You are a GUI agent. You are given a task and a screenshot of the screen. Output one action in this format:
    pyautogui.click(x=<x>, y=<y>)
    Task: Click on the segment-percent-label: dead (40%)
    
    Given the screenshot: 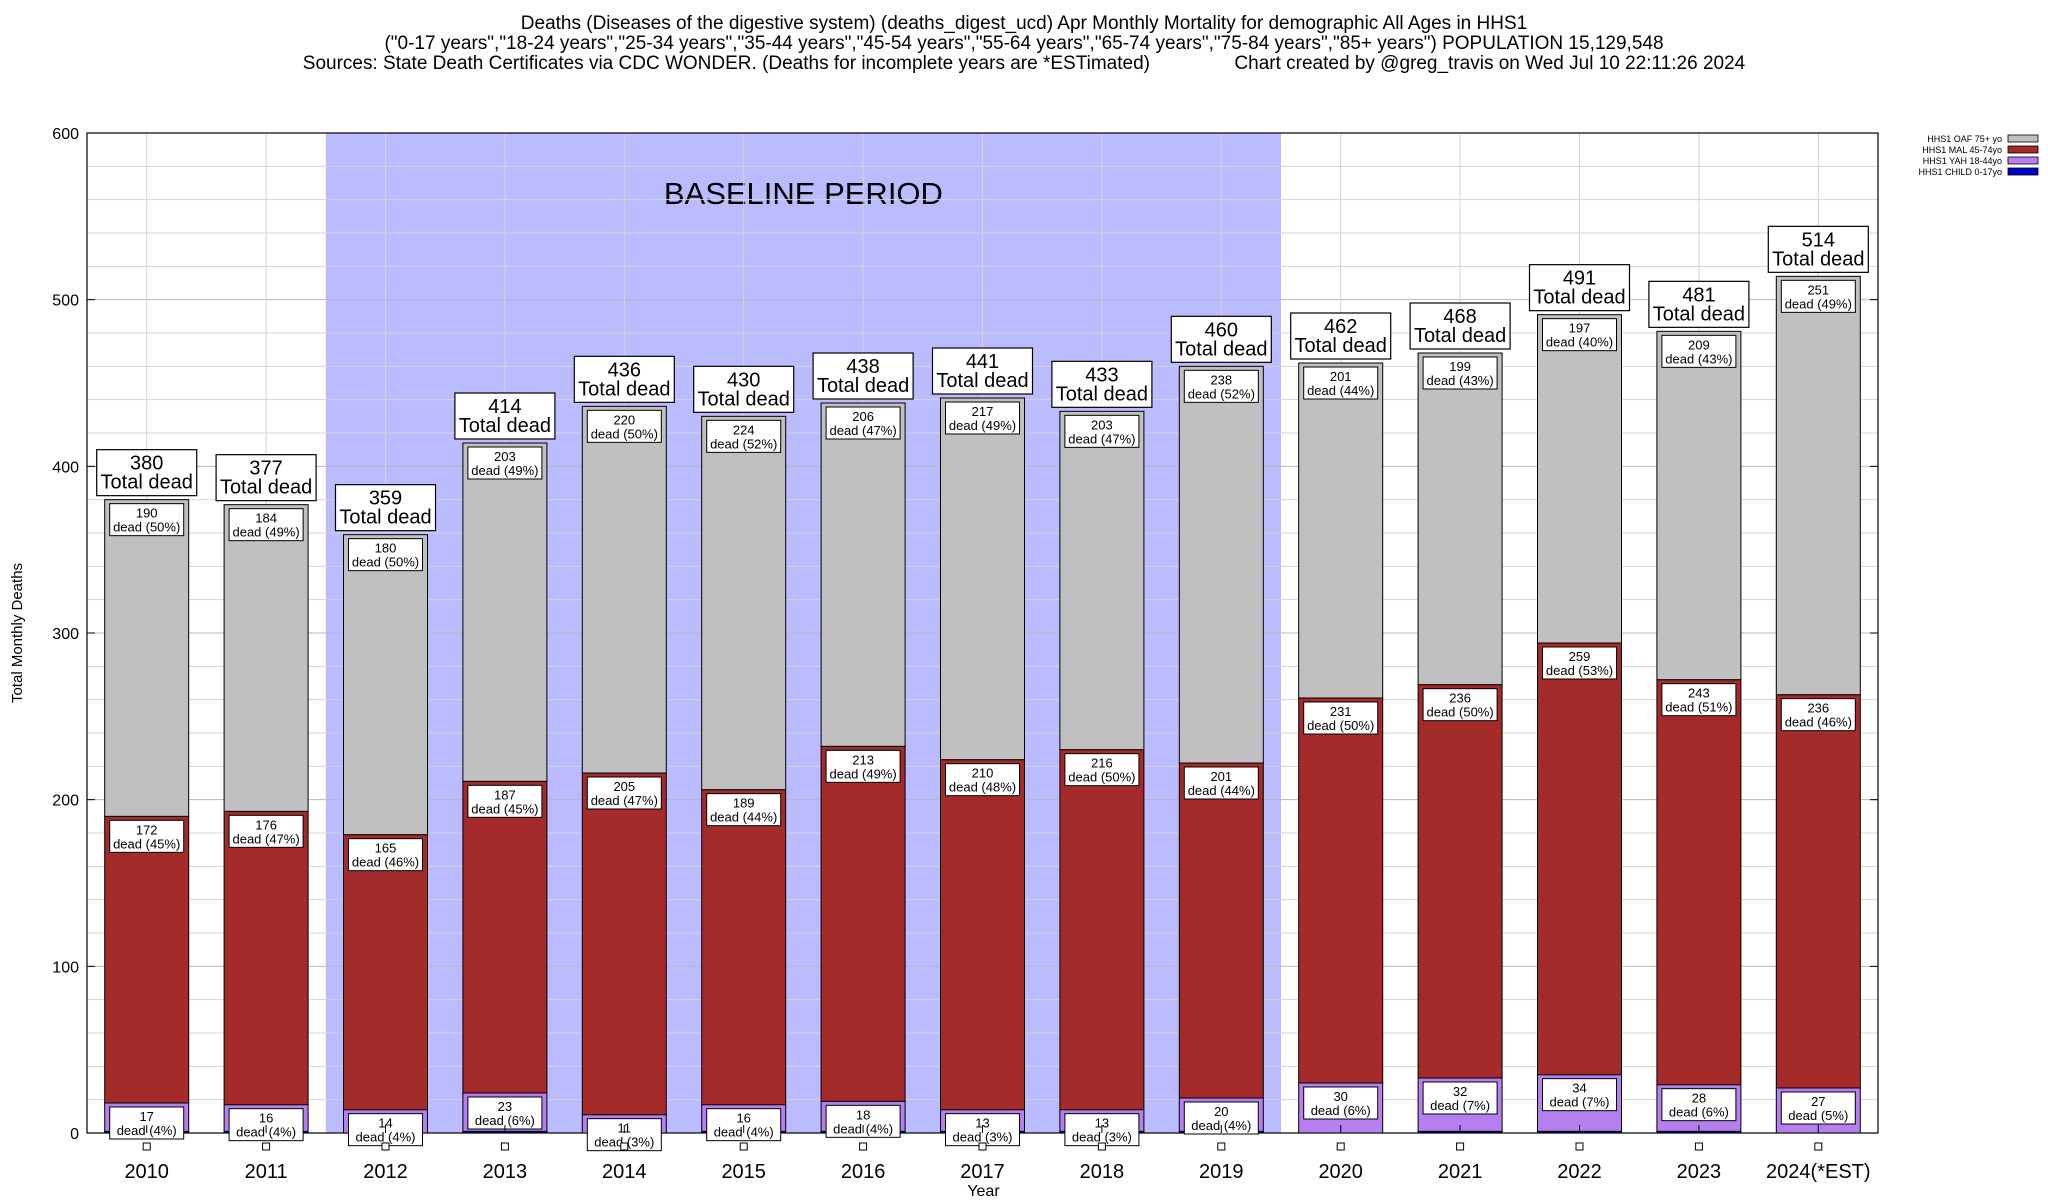 What is the action you would take?
    pyautogui.click(x=1579, y=342)
    